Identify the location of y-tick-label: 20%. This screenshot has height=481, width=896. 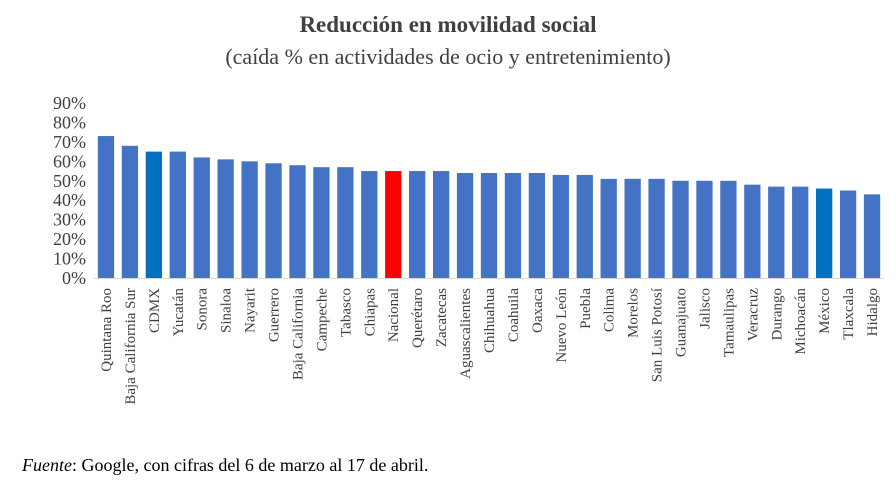
(69, 239).